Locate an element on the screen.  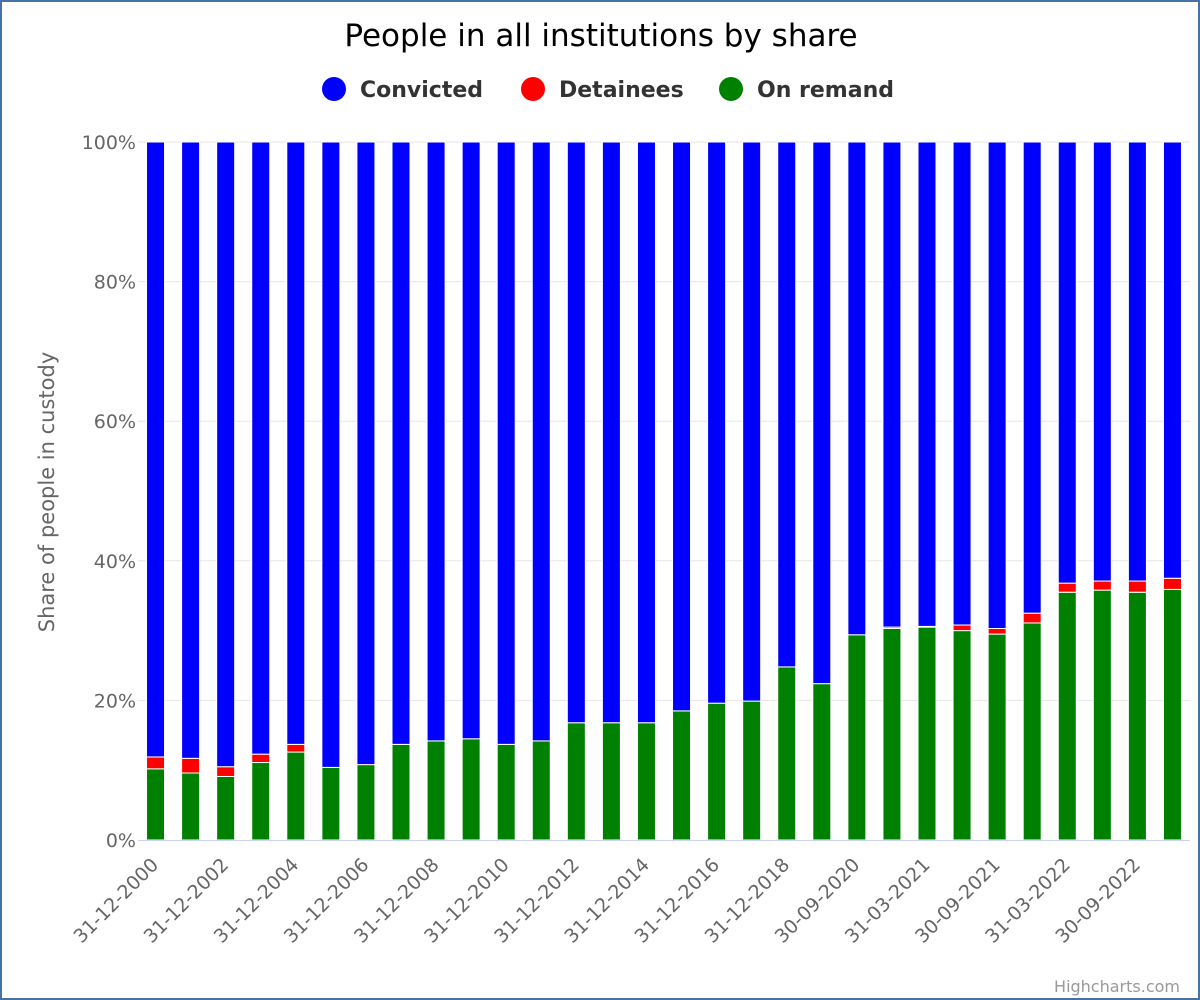
legend: Convicted Detainees On remand is located at coordinates (608, 90).